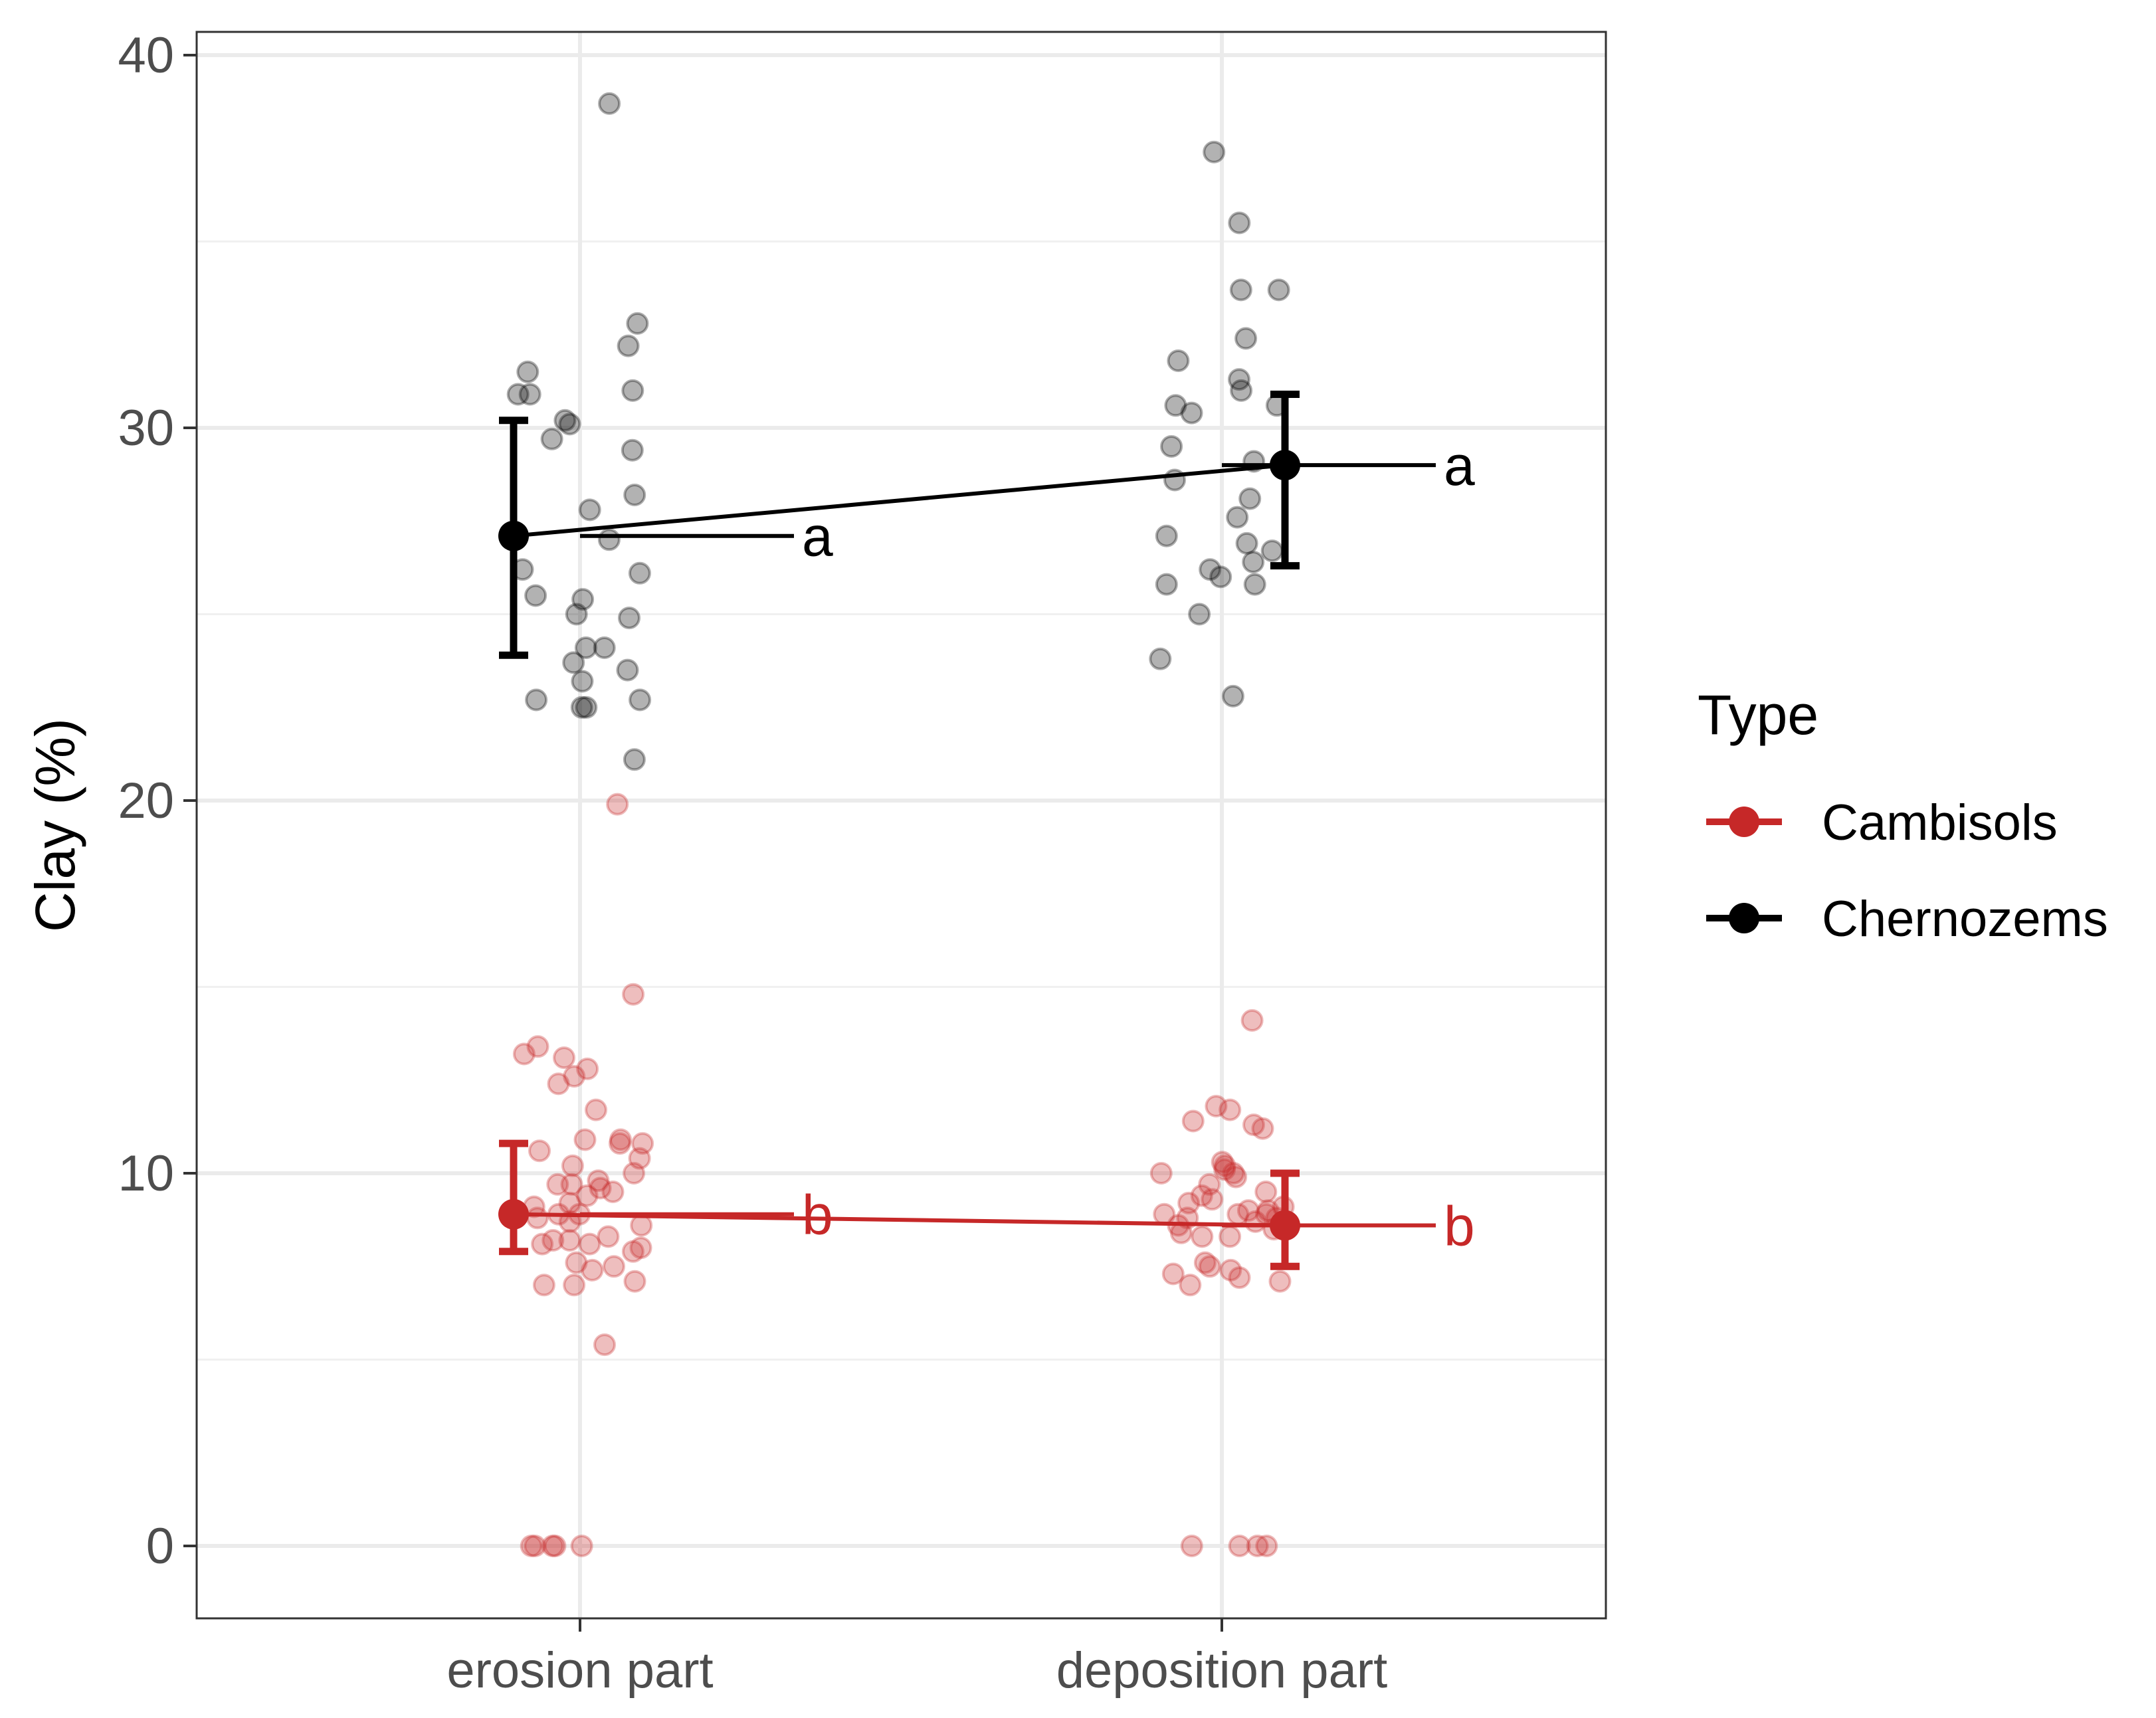 Image resolution: width=2156 pixels, height=1718 pixels. What do you see at coordinates (146, 801) in the screenshot?
I see `y-tick-label: 20` at bounding box center [146, 801].